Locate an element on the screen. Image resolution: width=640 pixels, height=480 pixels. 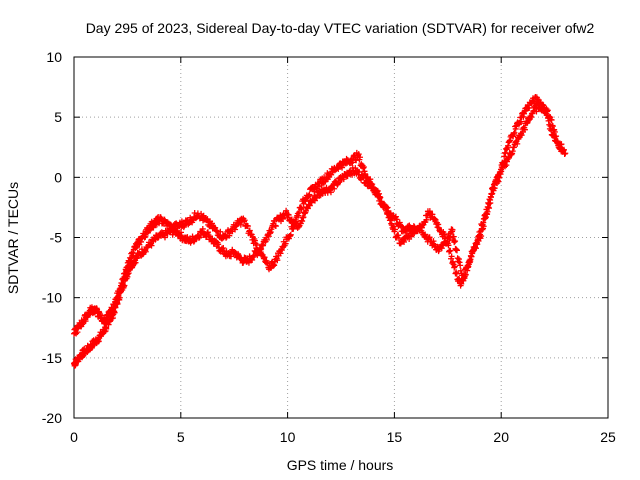
y-tick-label: -5 is located at coordinates (56, 238).